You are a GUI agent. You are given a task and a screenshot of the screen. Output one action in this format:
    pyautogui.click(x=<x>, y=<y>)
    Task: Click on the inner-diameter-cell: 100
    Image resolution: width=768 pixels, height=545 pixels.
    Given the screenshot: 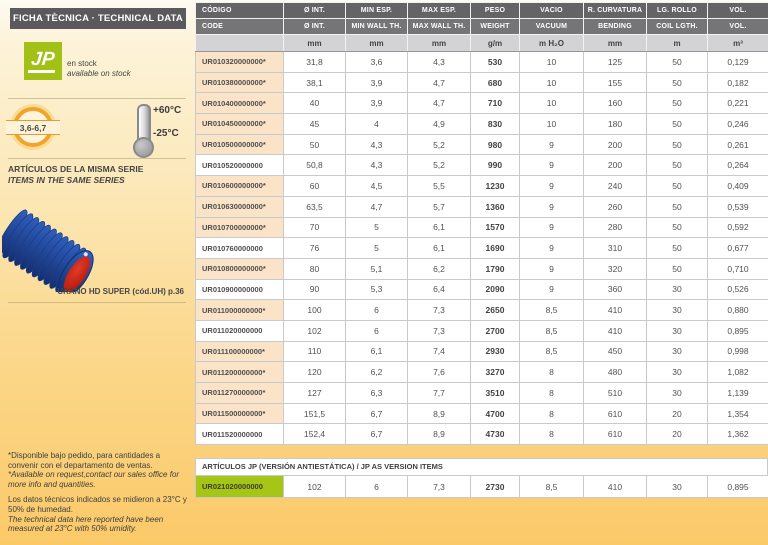 What is the action you would take?
    pyautogui.click(x=314, y=310)
    